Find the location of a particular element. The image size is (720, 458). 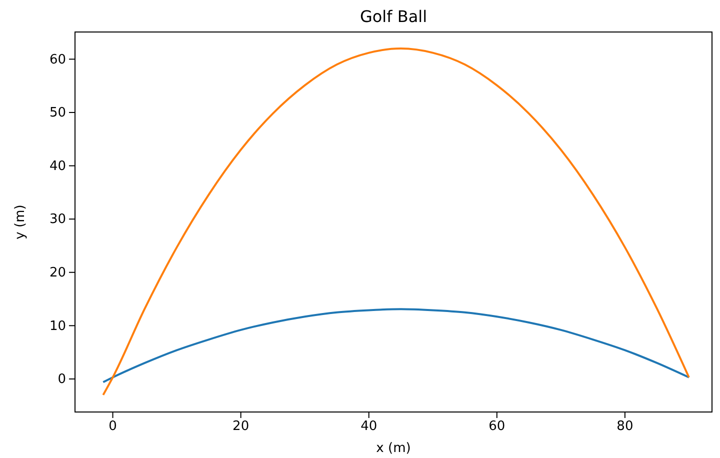

x-tick-label: 80 is located at coordinates (625, 426).